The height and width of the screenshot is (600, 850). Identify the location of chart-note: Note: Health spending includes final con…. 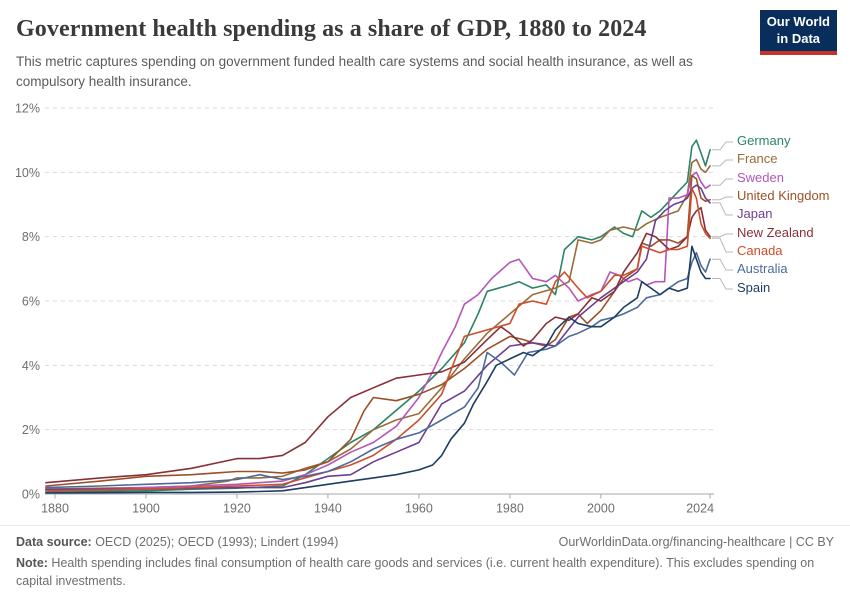
(425, 573).